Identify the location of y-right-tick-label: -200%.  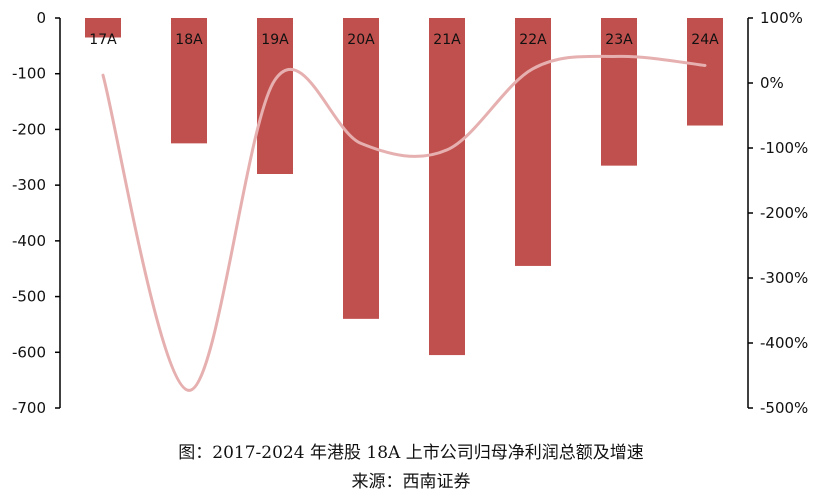
(784, 213).